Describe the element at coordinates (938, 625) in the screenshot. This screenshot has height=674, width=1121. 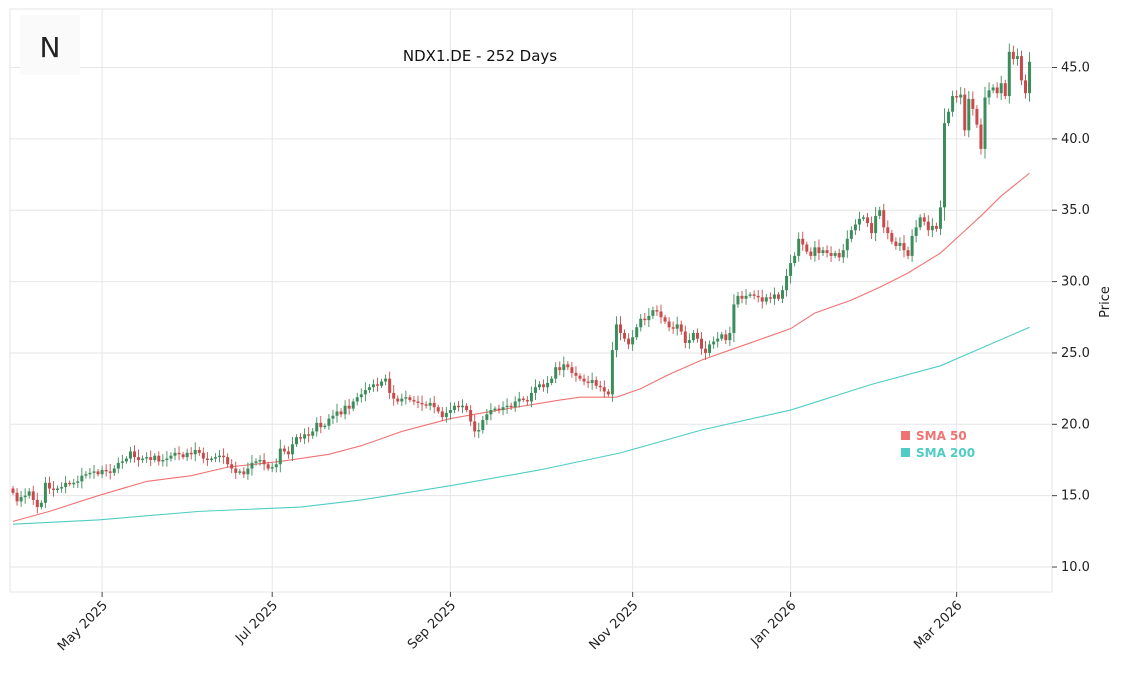
I see `x-tick-label: Mar 2026` at that location.